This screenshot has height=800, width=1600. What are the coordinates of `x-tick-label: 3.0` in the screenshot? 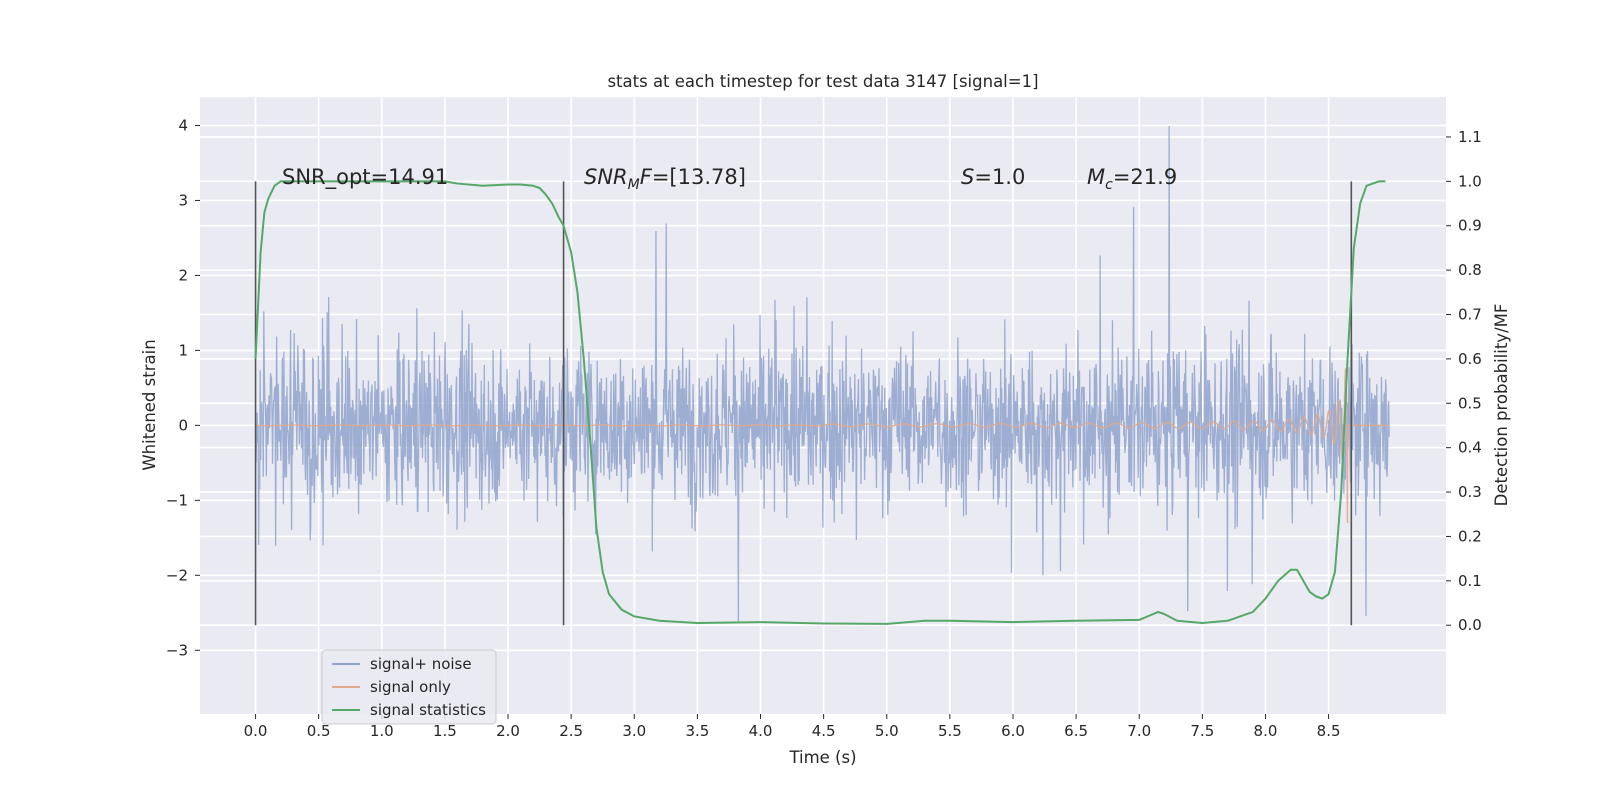 It's located at (634, 731).